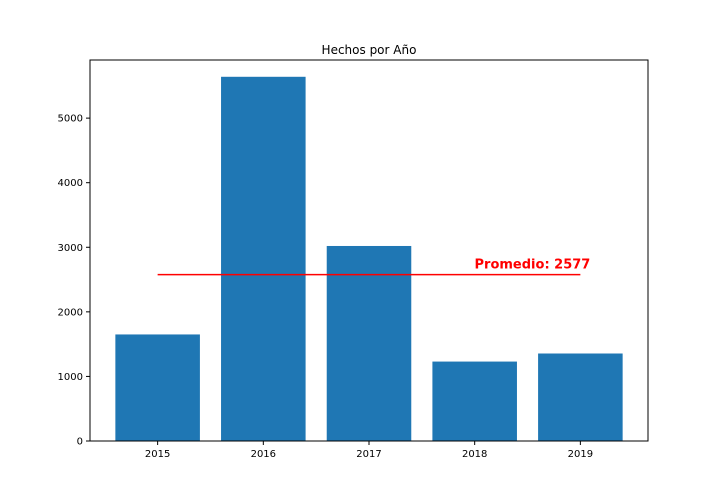  I want to click on x-tick-label: 2017, so click(368, 454).